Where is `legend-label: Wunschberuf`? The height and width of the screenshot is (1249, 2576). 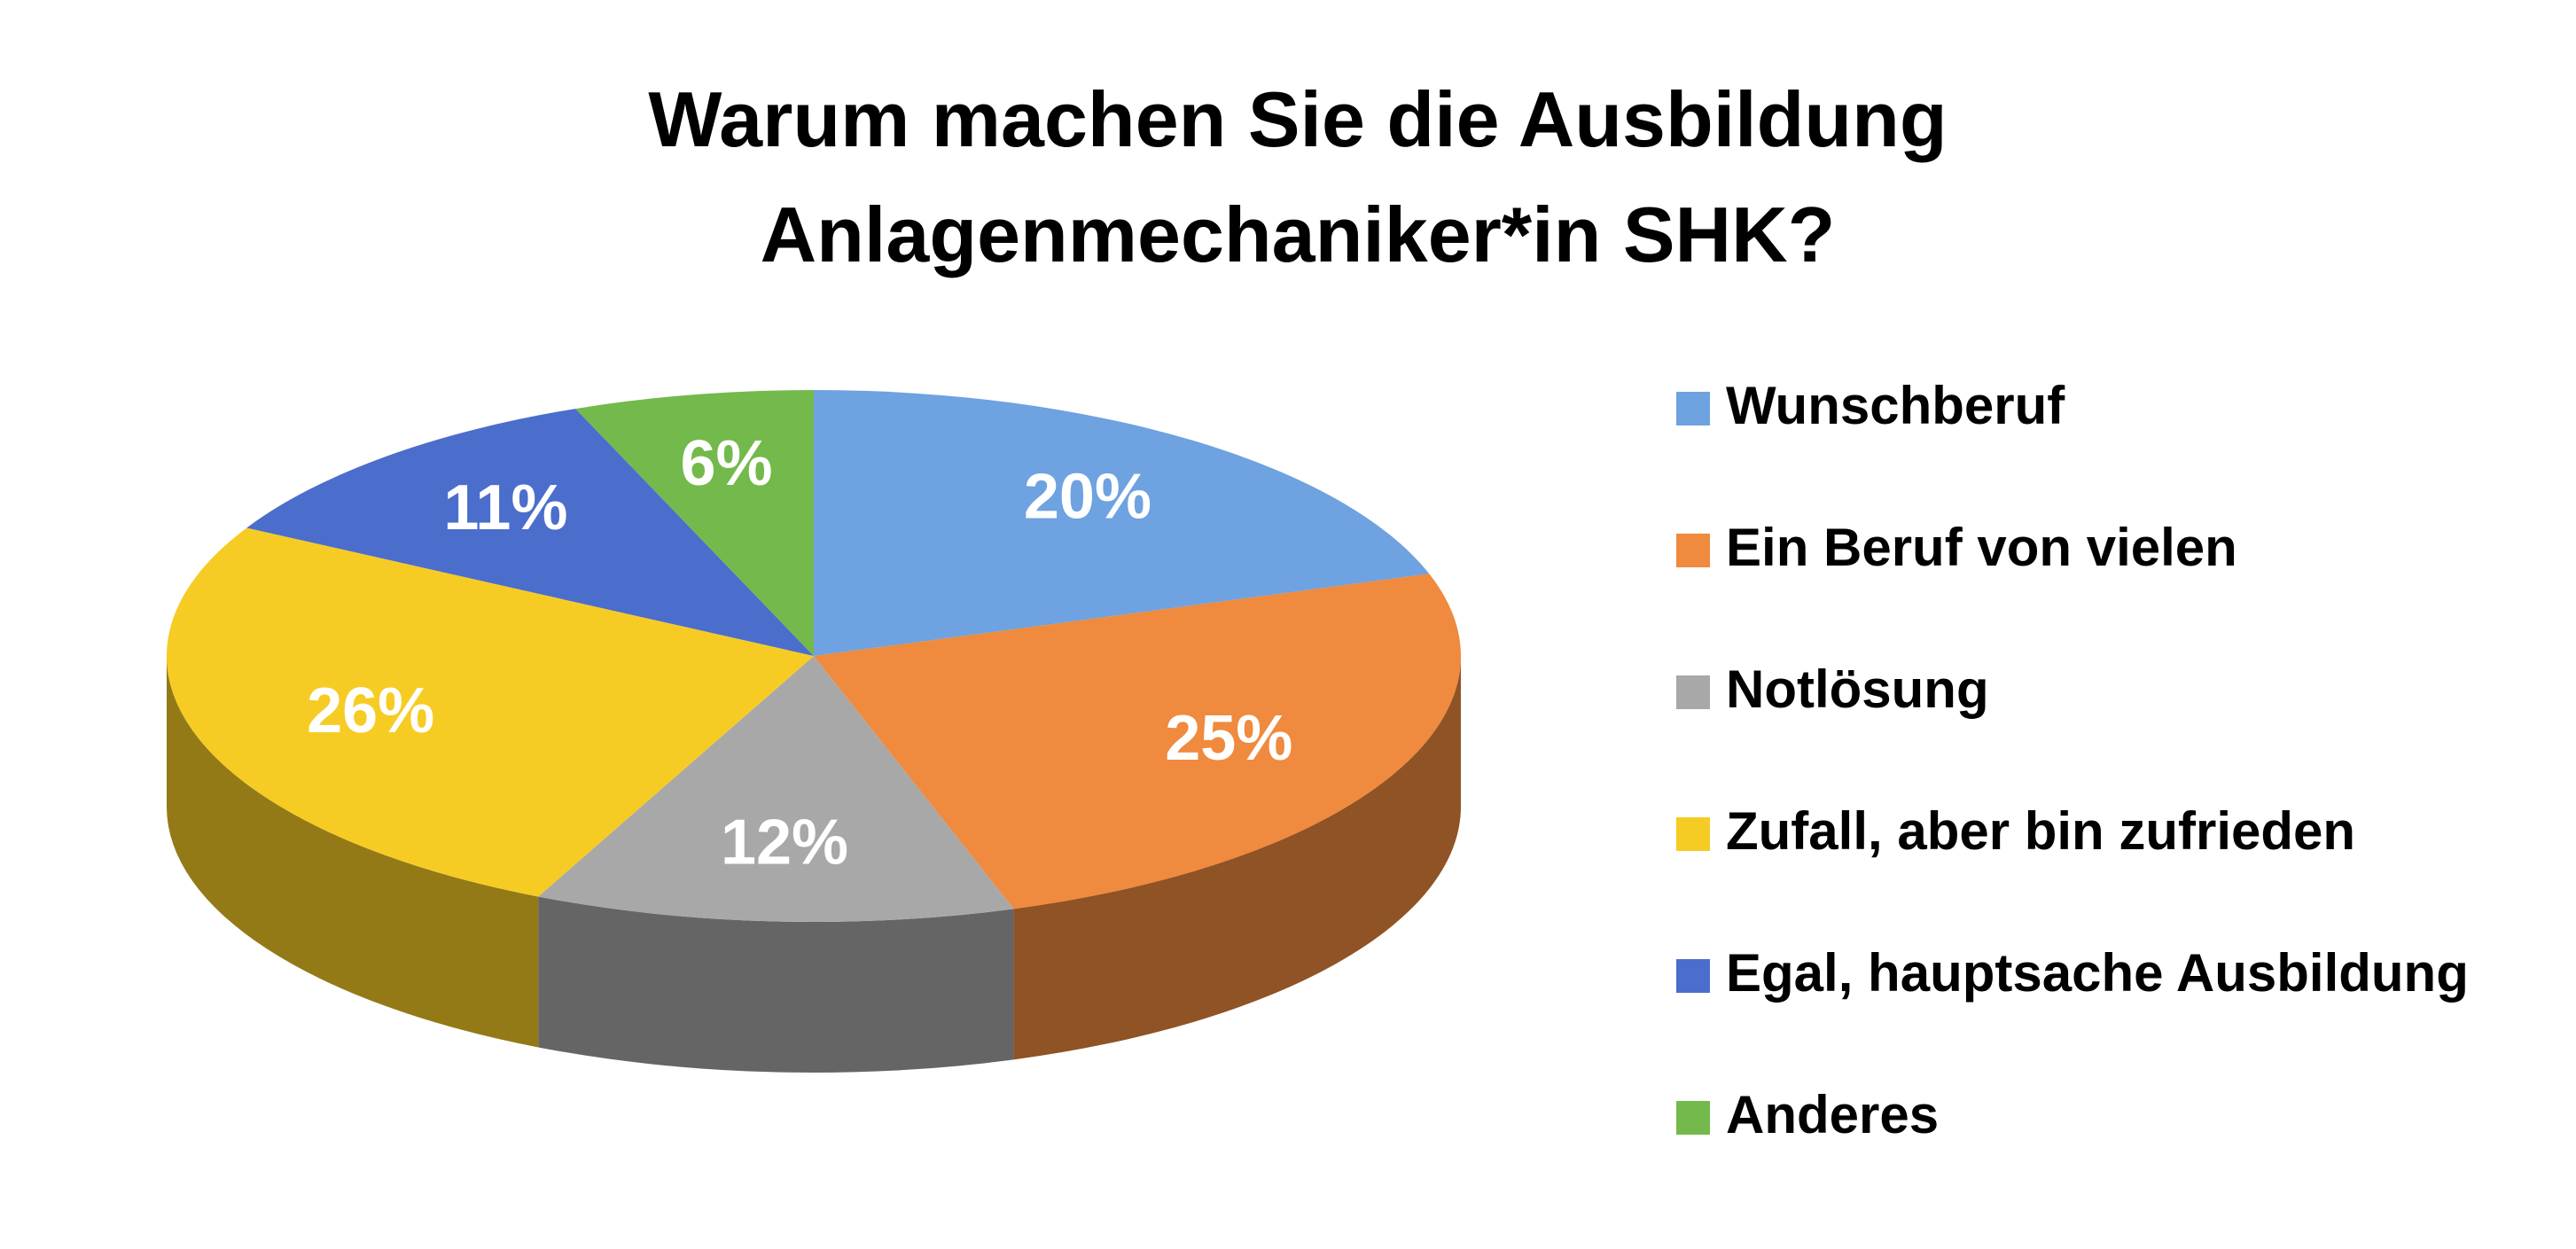
legend-label: Wunschberuf is located at coordinates (1895, 405).